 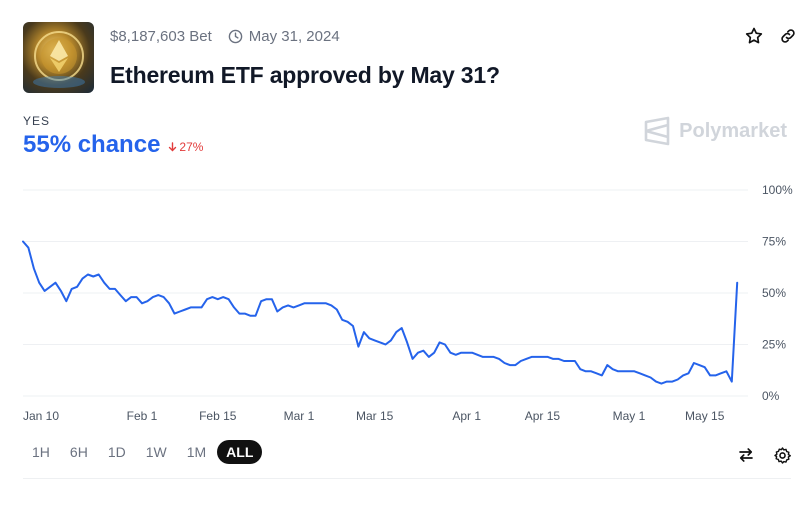 What do you see at coordinates (299, 416) in the screenshot?
I see `x-tick-label: Mar 1` at bounding box center [299, 416].